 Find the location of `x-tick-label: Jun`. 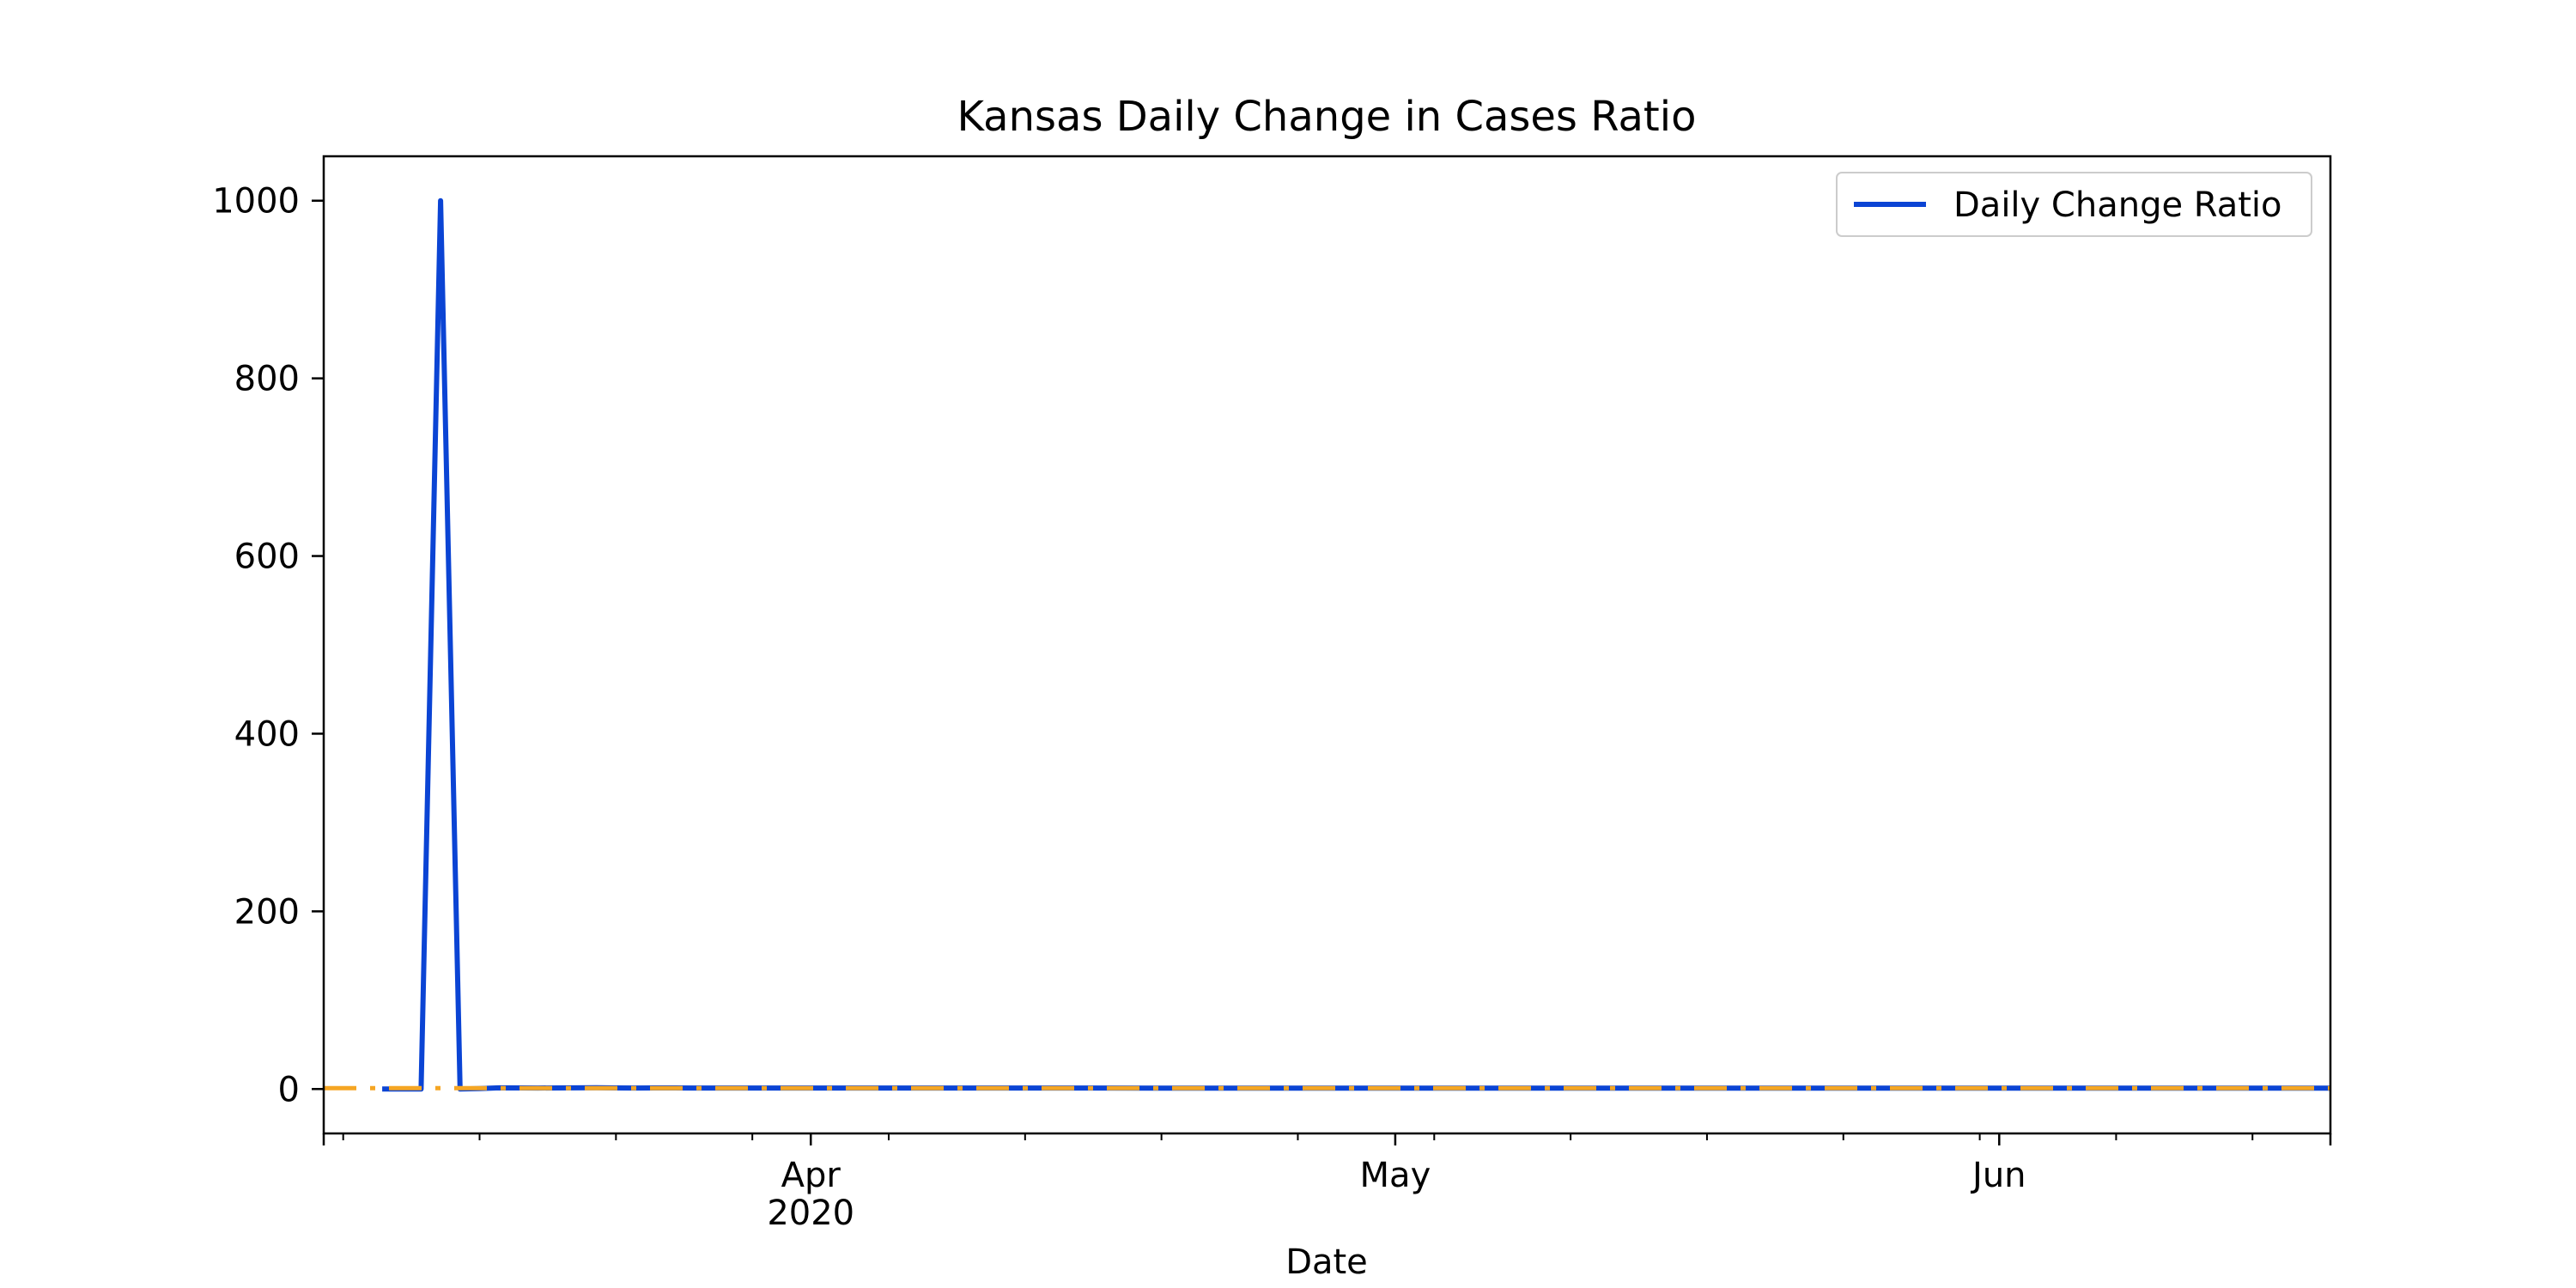

x-tick-label: Jun is located at coordinates (1998, 1175).